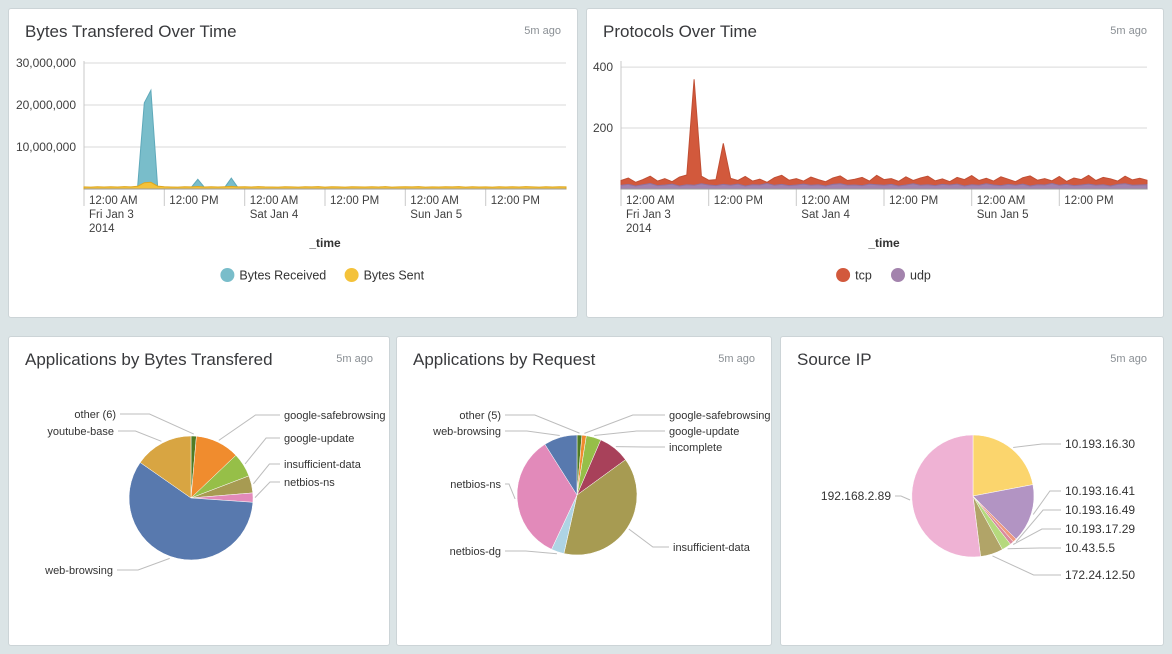  What do you see at coordinates (920, 276) in the screenshot?
I see `legend-label: udp` at bounding box center [920, 276].